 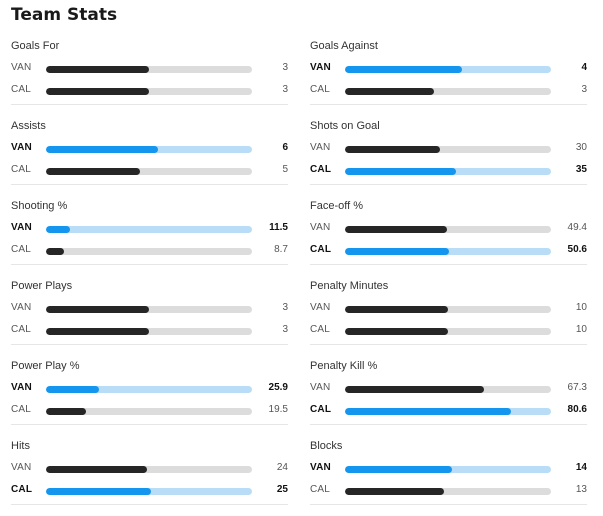 I want to click on stat-face-off-pct: Face-off % VAN 49.4 CAL 50.6, so click(x=448, y=236).